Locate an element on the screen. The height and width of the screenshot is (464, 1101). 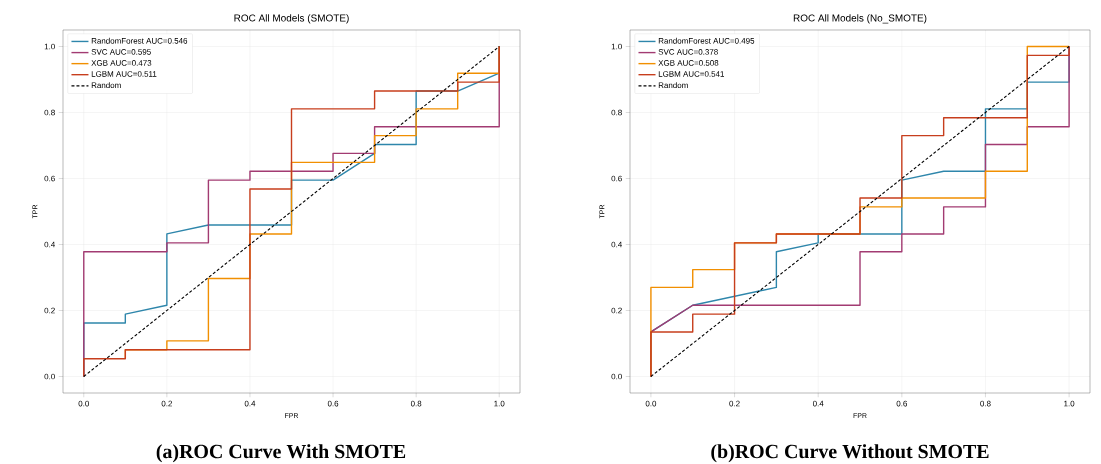
chart-title: ROC All Models (SMOTE) is located at coordinates (291, 19).